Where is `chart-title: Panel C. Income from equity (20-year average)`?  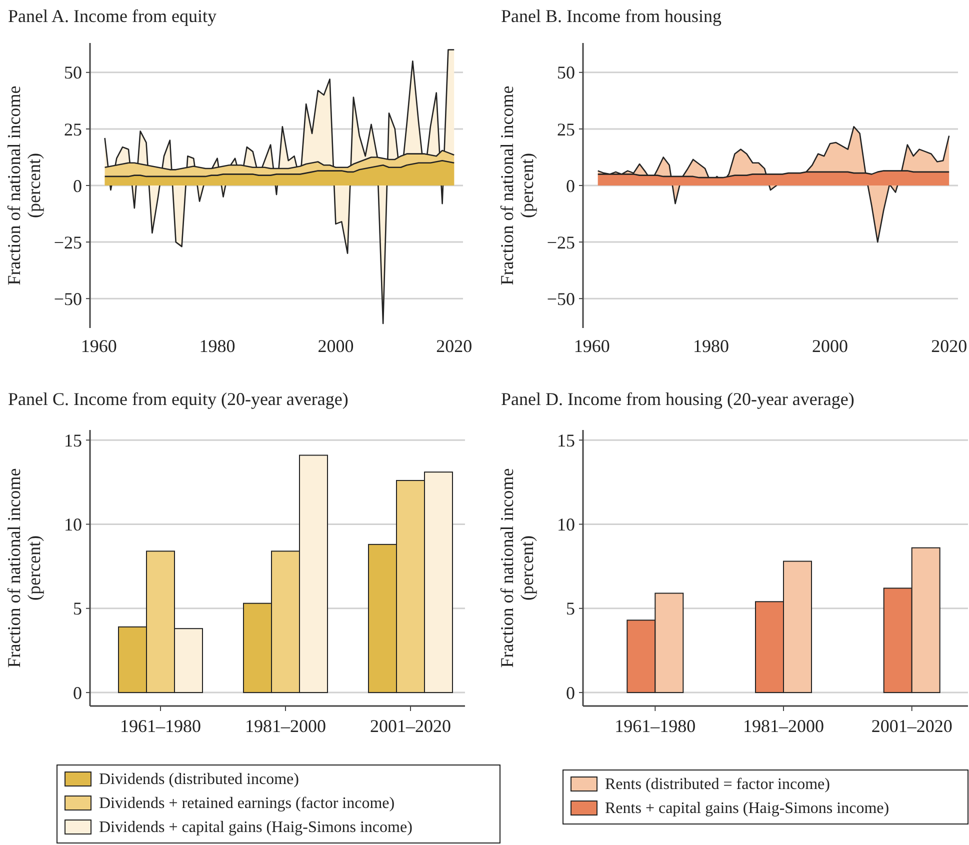 chart-title: Panel C. Income from equity (20-year average) is located at coordinates (178, 399).